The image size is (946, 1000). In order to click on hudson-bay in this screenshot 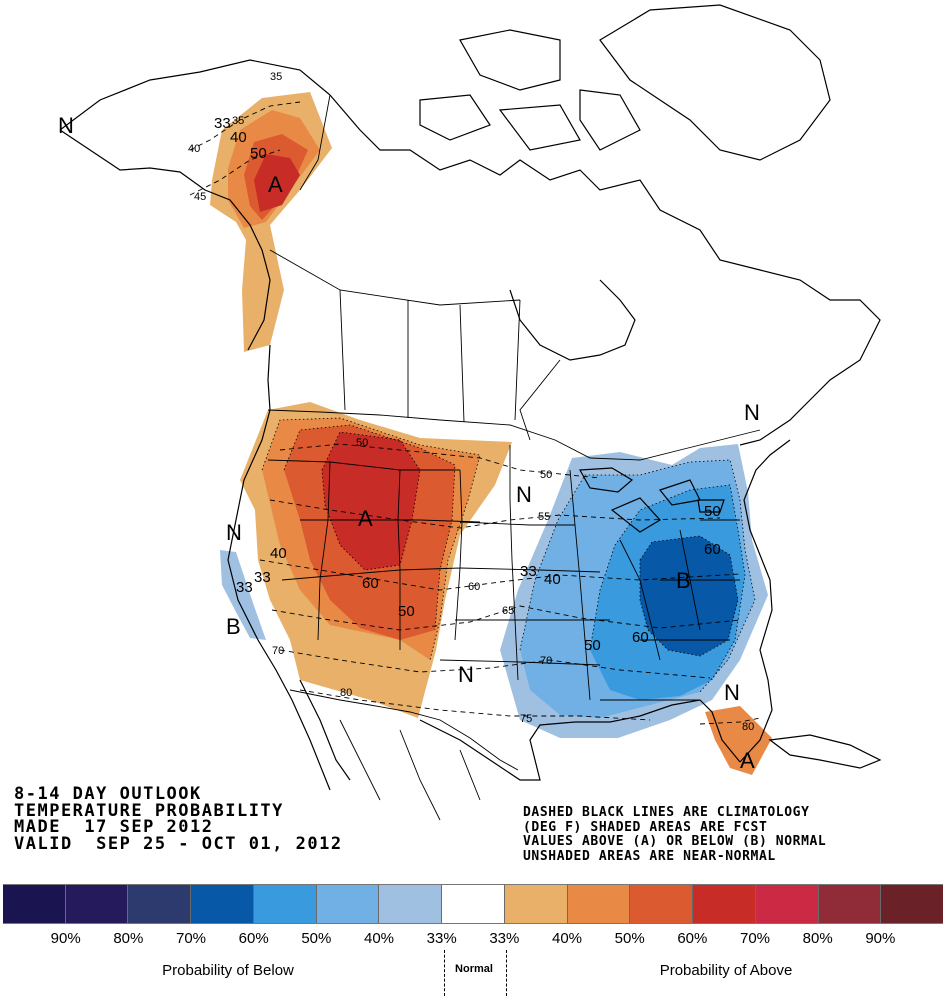, I will do `click(572, 320)`.